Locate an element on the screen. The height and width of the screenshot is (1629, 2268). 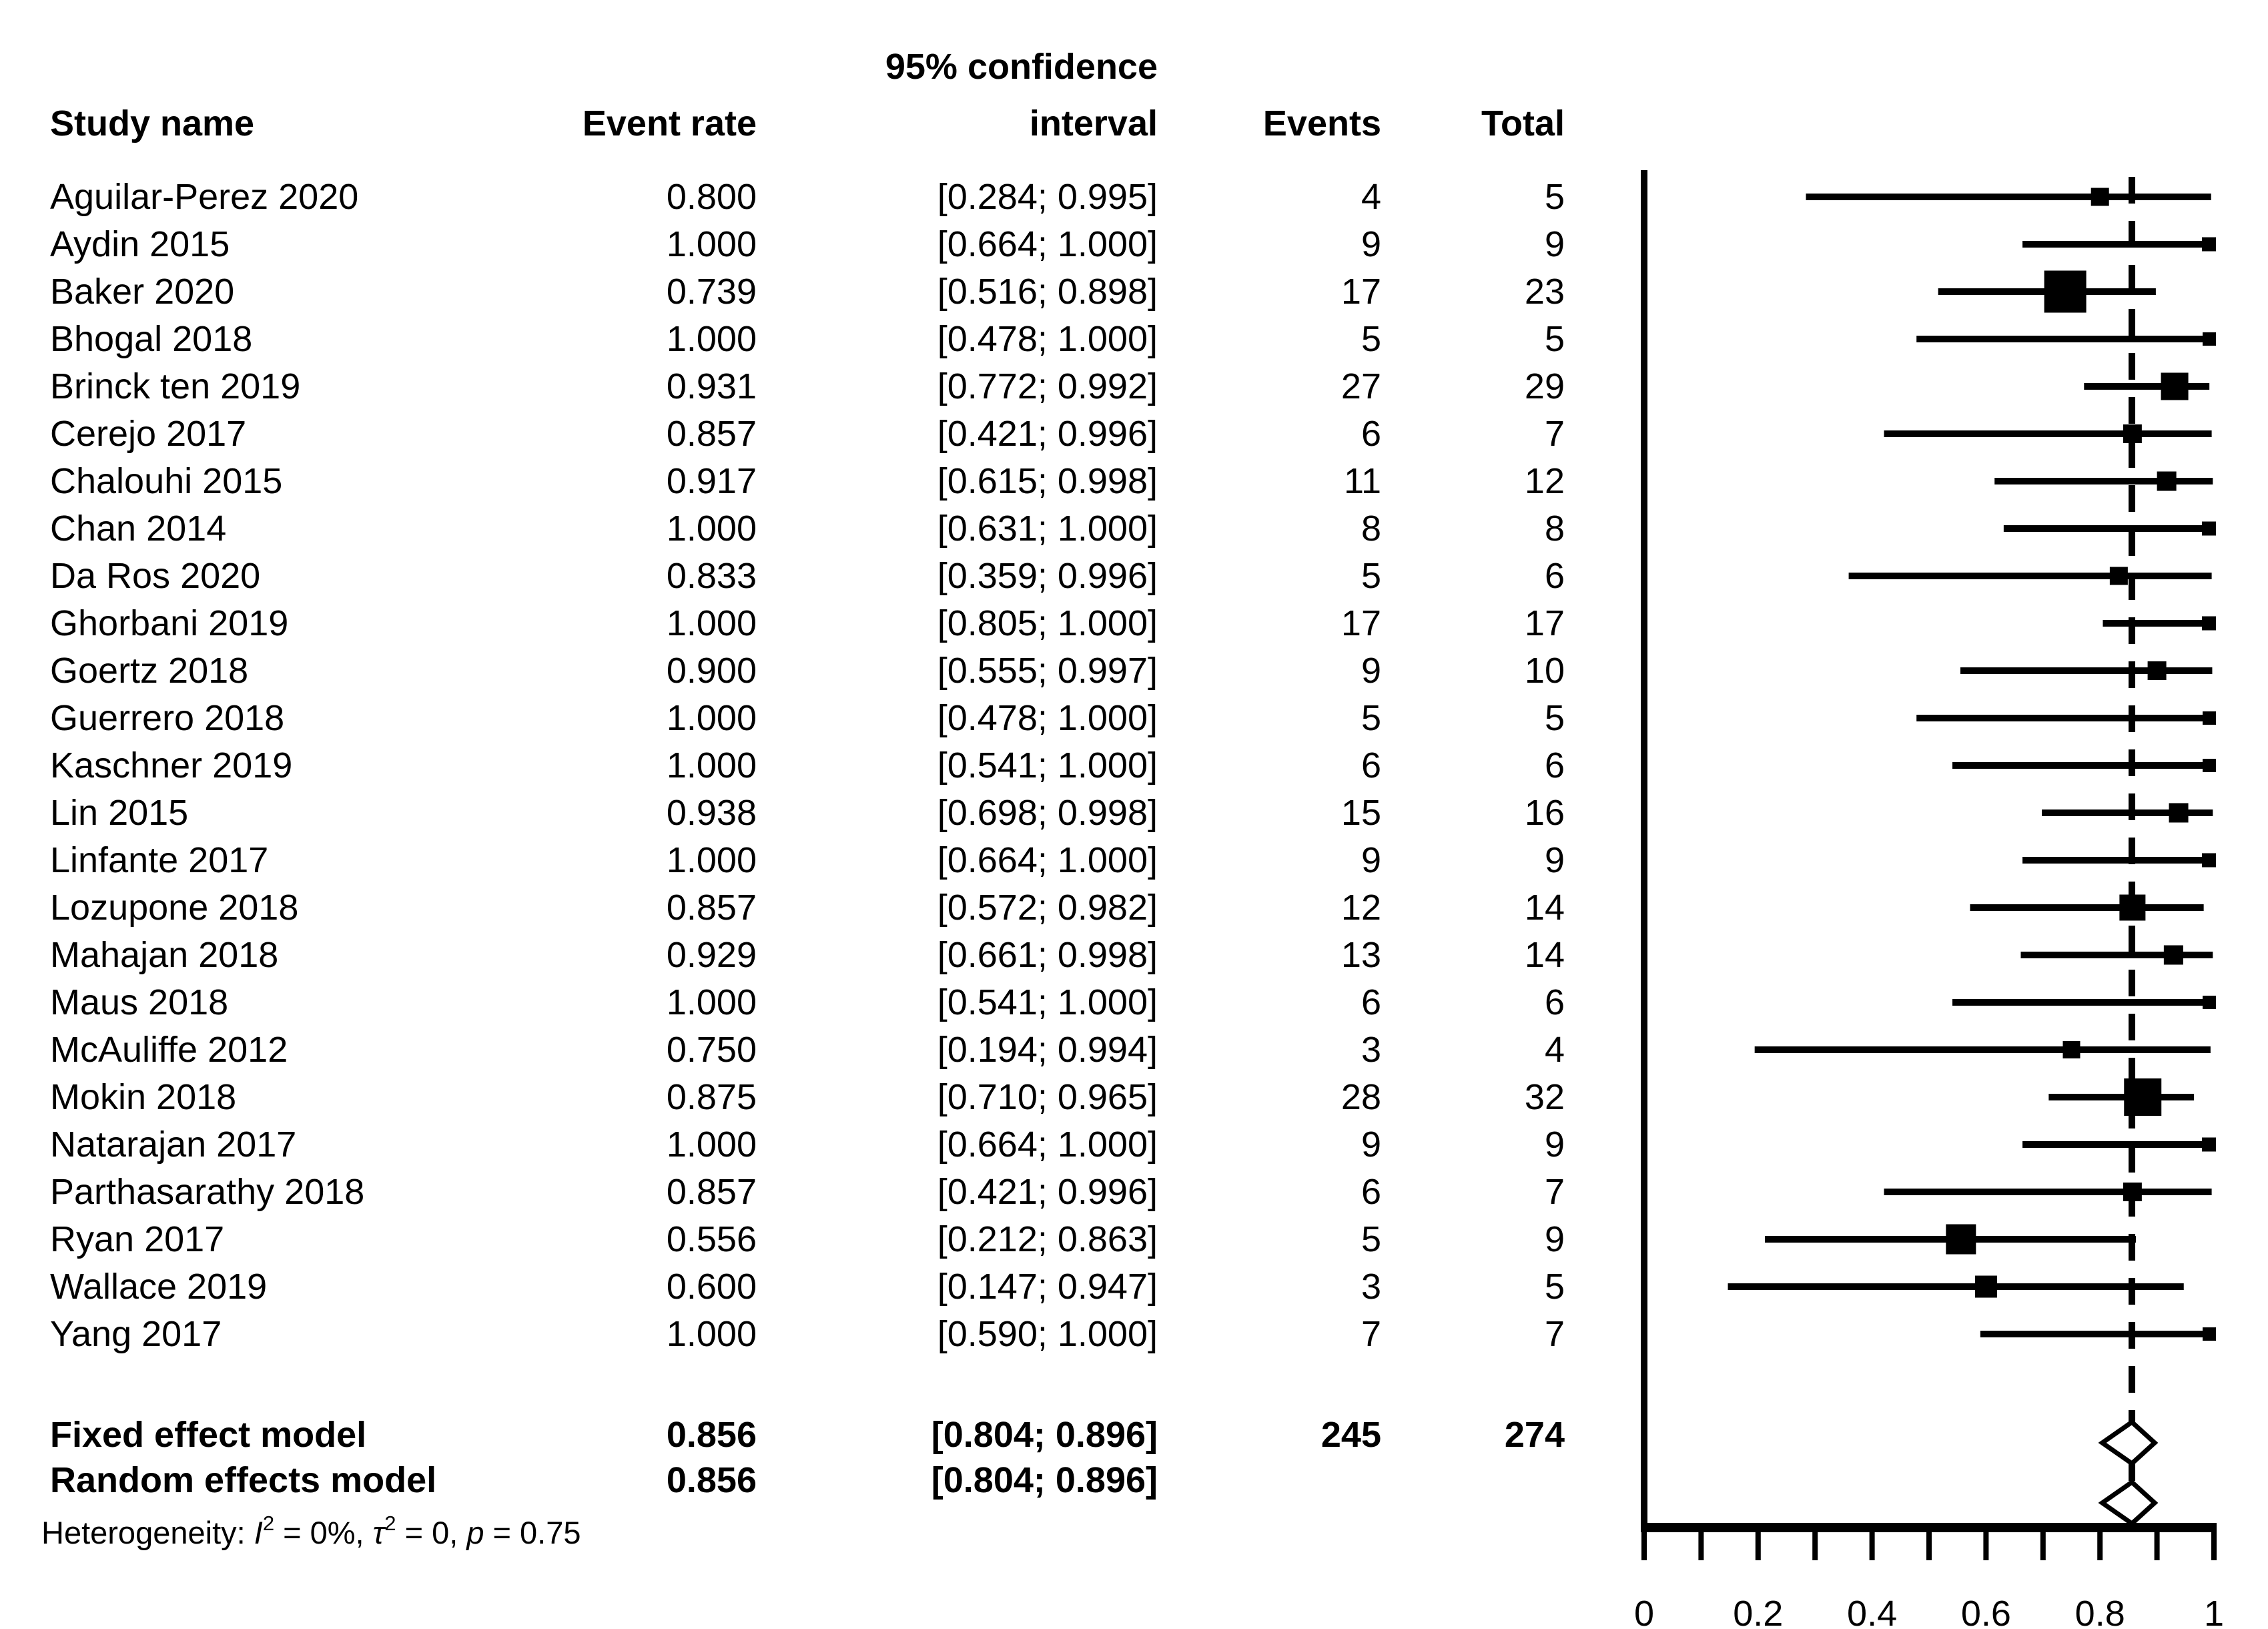
ci-cell: [0.772; 0.992] is located at coordinates (1047, 386).